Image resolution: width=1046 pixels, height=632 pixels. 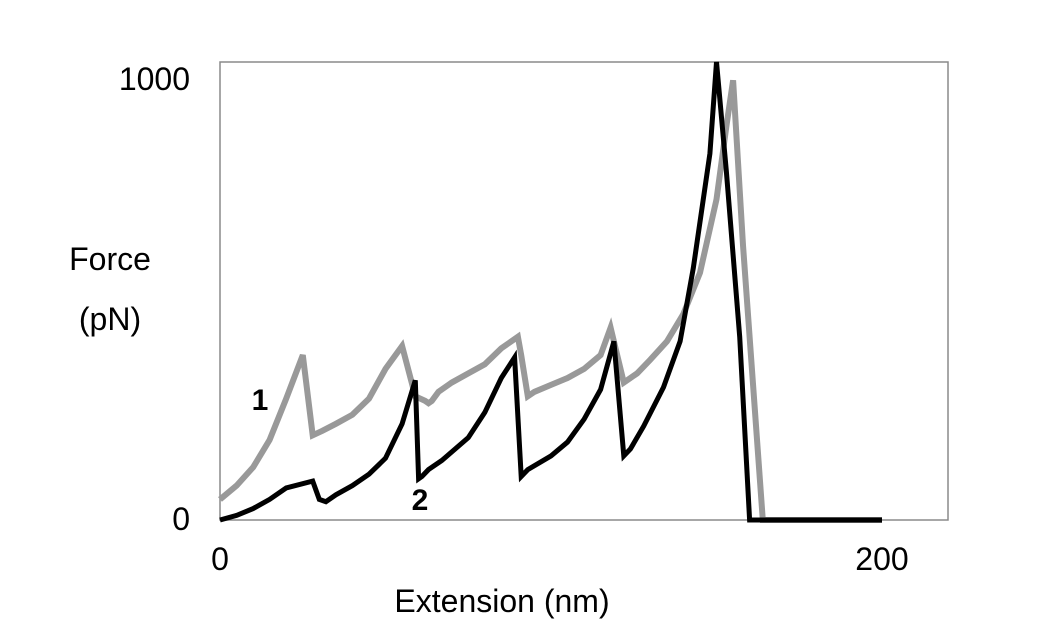 What do you see at coordinates (881, 559) in the screenshot?
I see `x-tick-label-max: 200` at bounding box center [881, 559].